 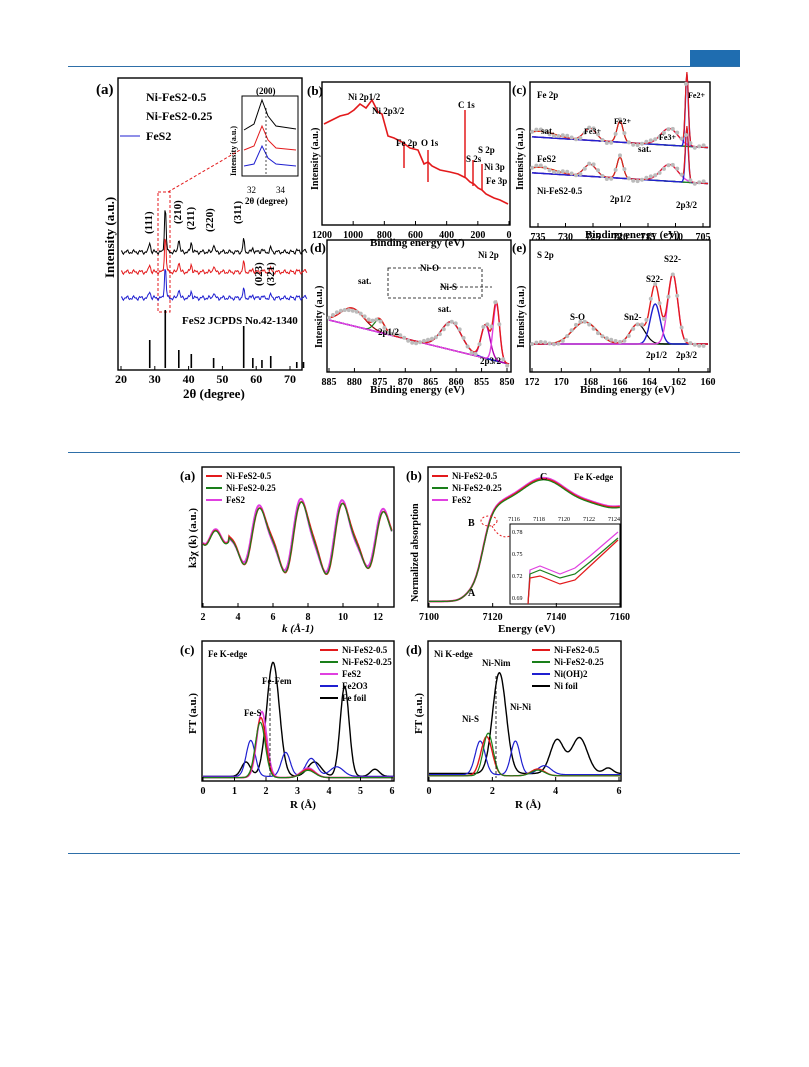 What do you see at coordinates (315, 158) in the screenshot?
I see `y-axis-label: Intensity (a.u.)` at bounding box center [315, 158].